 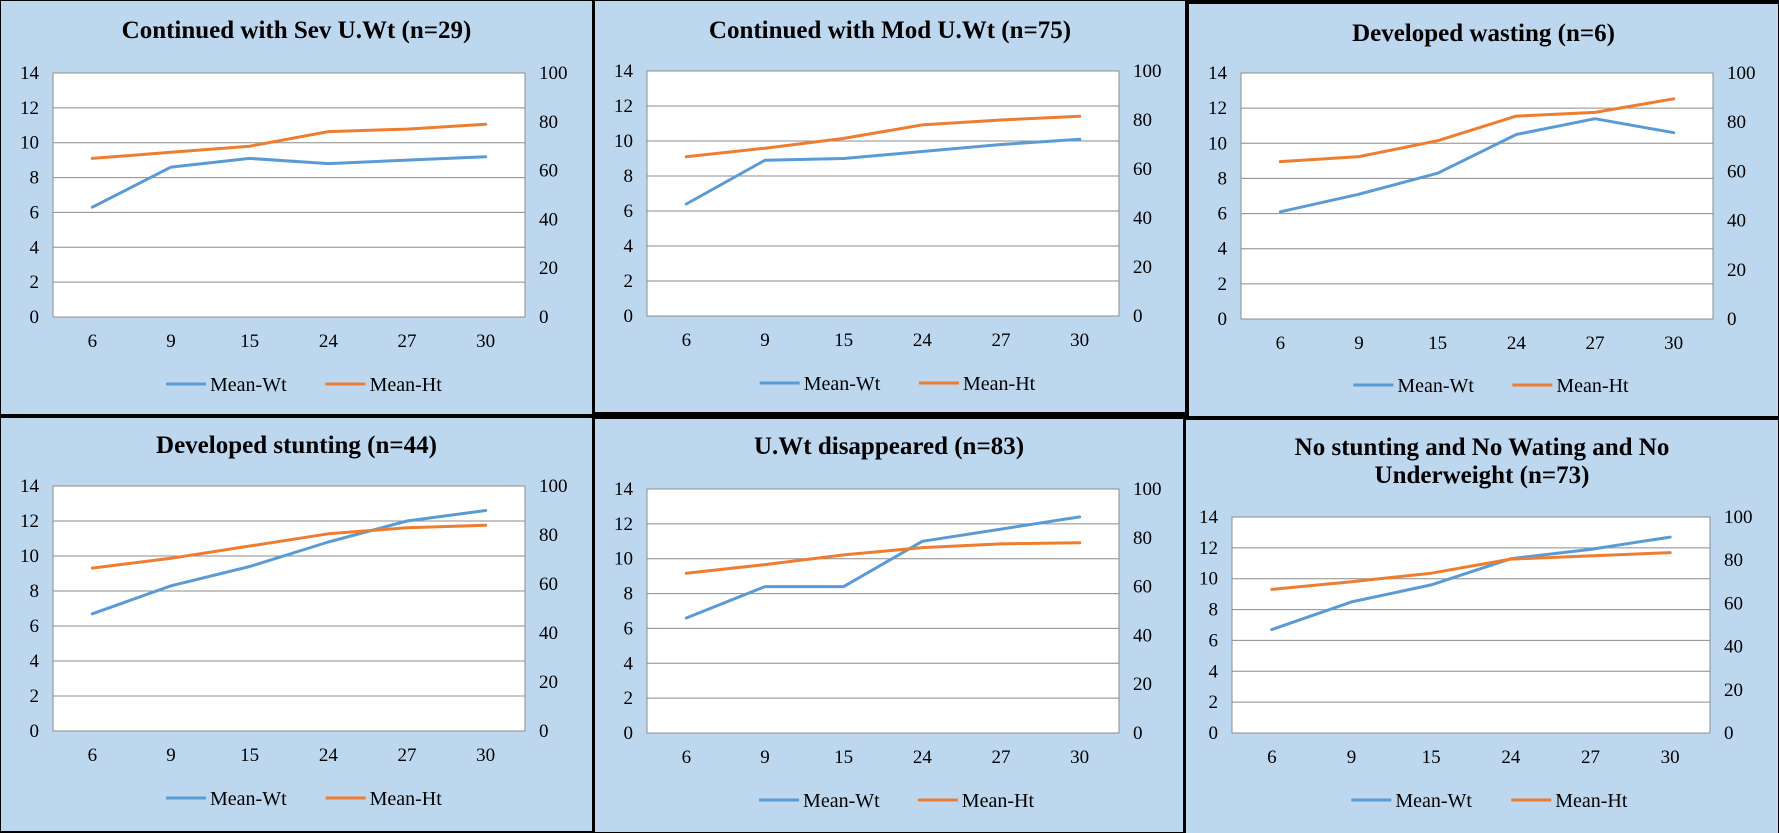 What do you see at coordinates (890, 30) in the screenshot?
I see `chart-title: Continued with Mod U.Wt (n=75)` at bounding box center [890, 30].